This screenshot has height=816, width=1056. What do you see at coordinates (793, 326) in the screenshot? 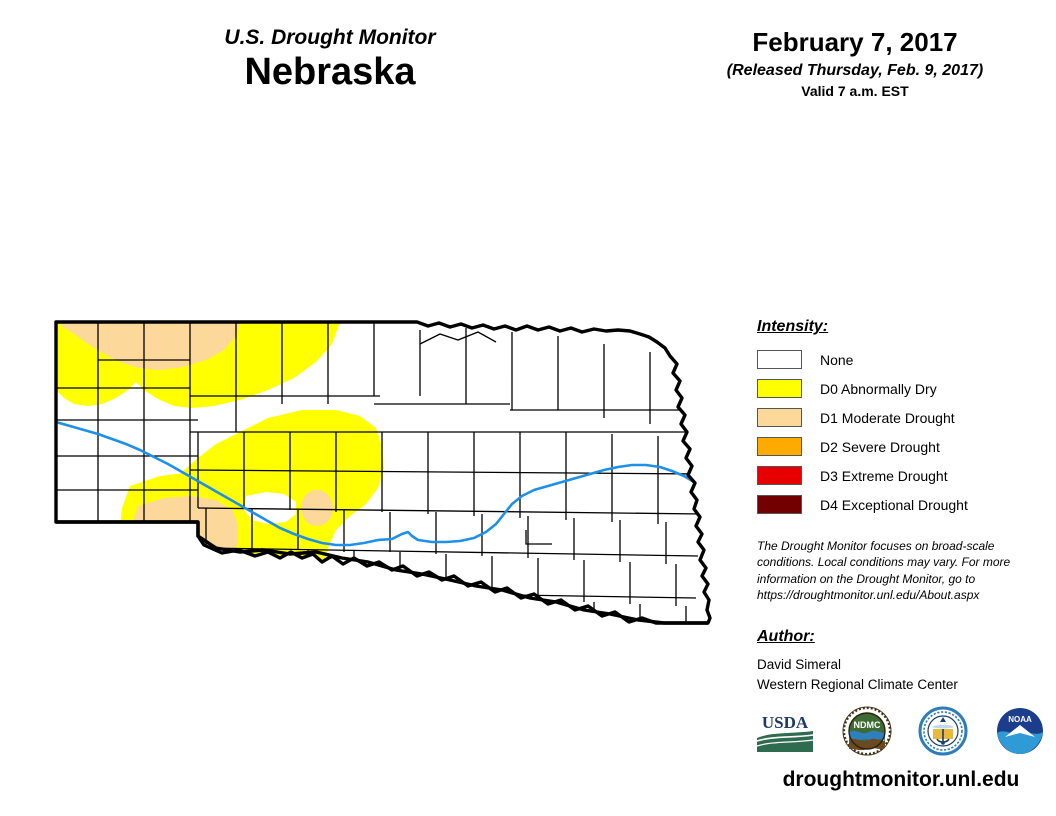
I see `legend-title: Intensity:` at bounding box center [793, 326].